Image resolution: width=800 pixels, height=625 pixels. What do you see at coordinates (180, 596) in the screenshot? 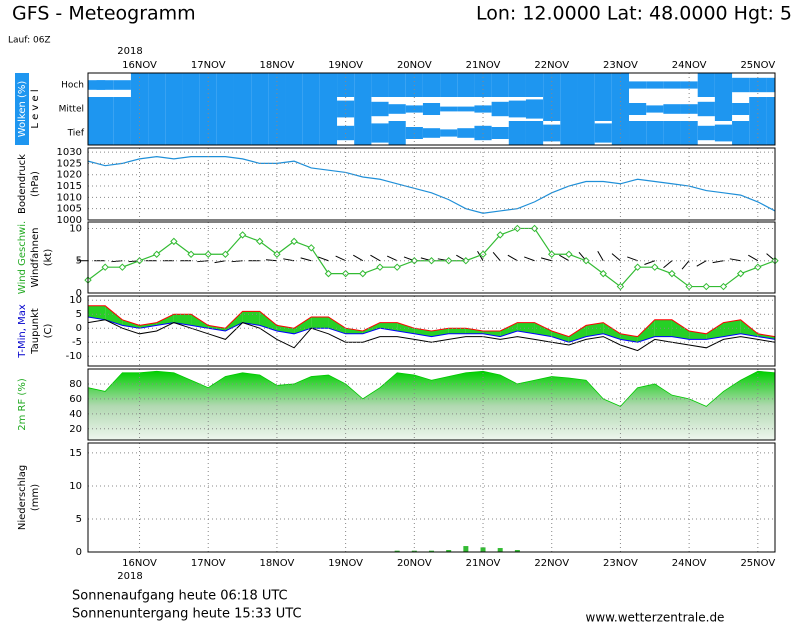
I see `sunrise: Sonnenaufgang heute 06:18 UTC` at bounding box center [180, 596].